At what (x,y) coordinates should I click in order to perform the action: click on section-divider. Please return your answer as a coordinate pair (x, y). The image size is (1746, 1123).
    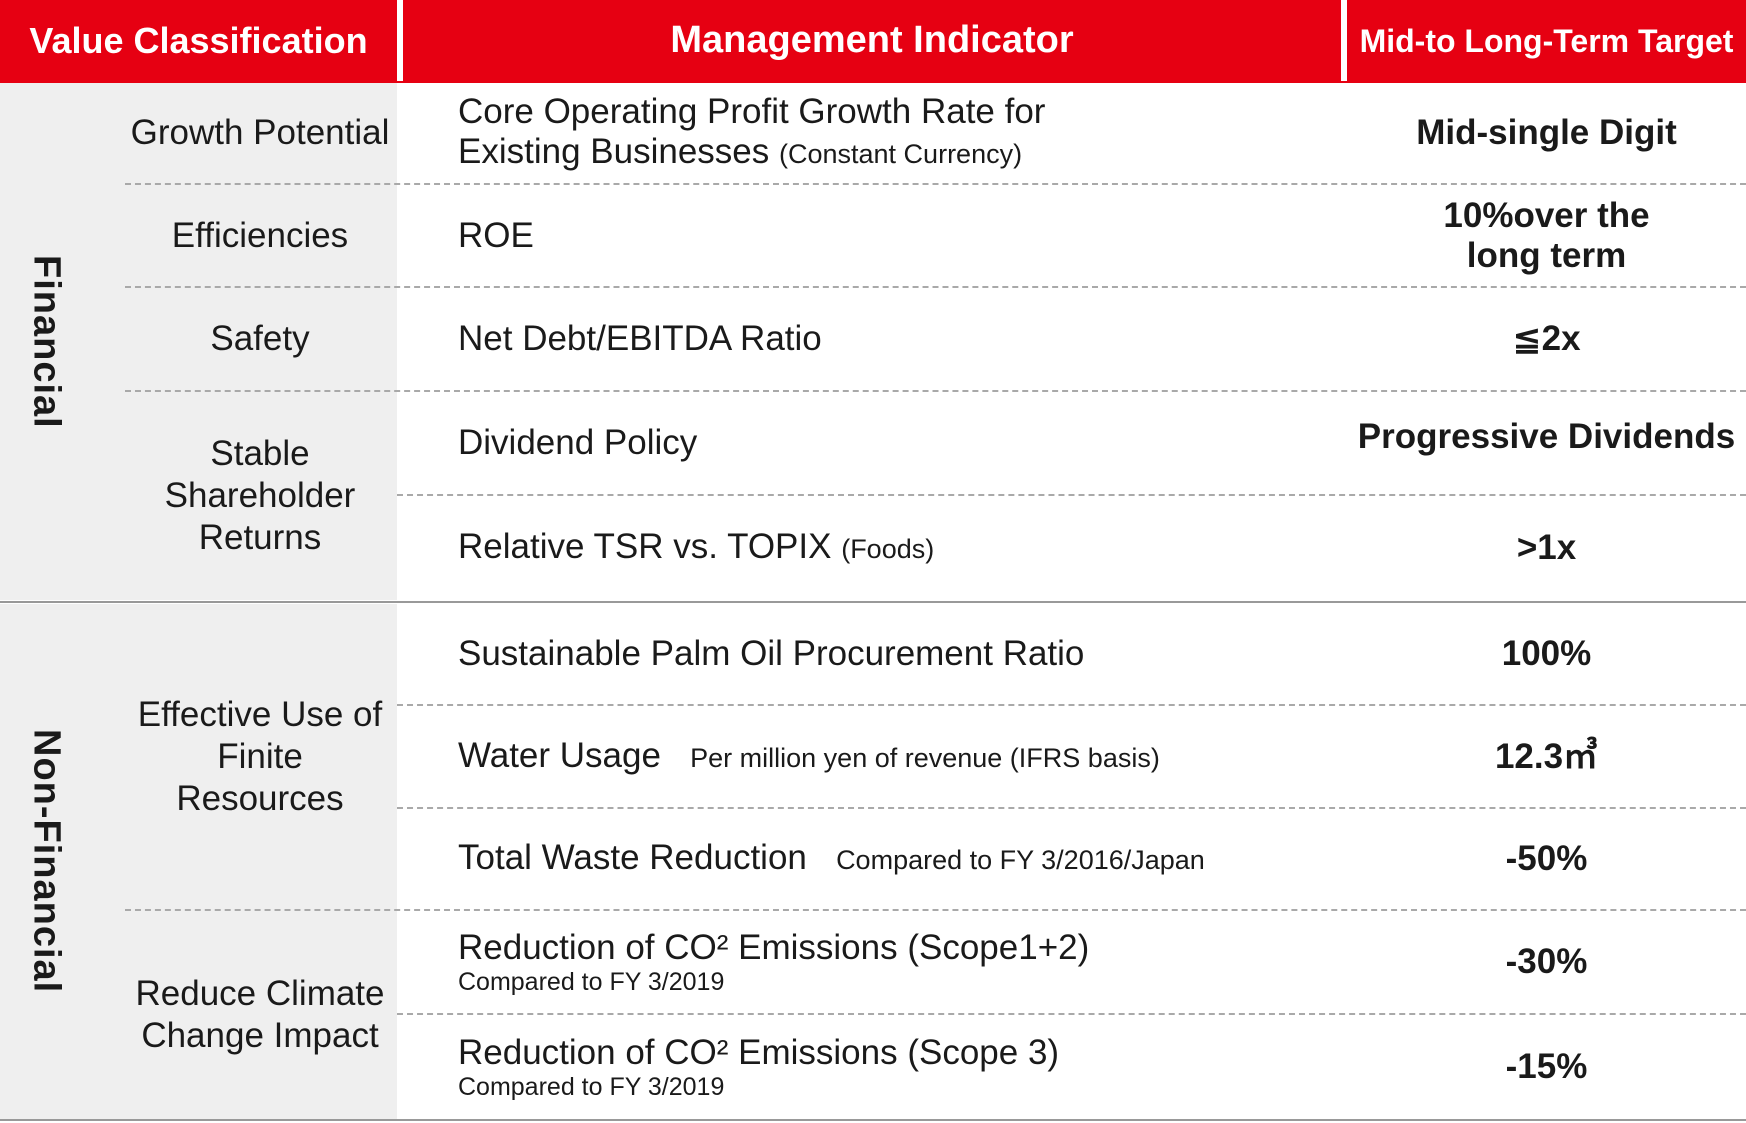
    Looking at the image, I should click on (873, 602).